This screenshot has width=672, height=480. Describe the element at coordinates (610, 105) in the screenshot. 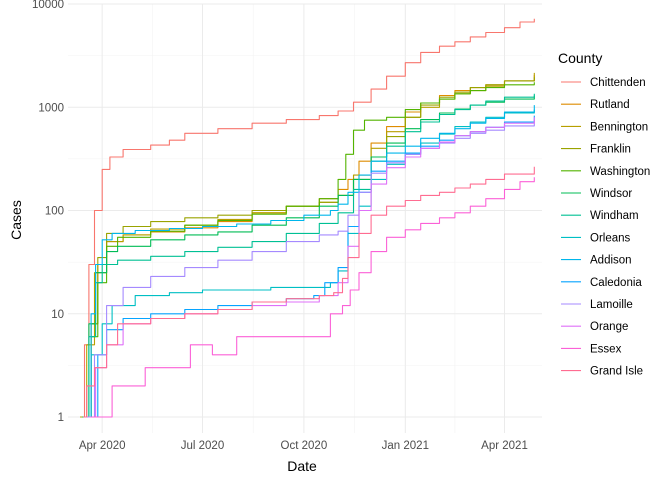

I see `legend-label: Rutland` at that location.